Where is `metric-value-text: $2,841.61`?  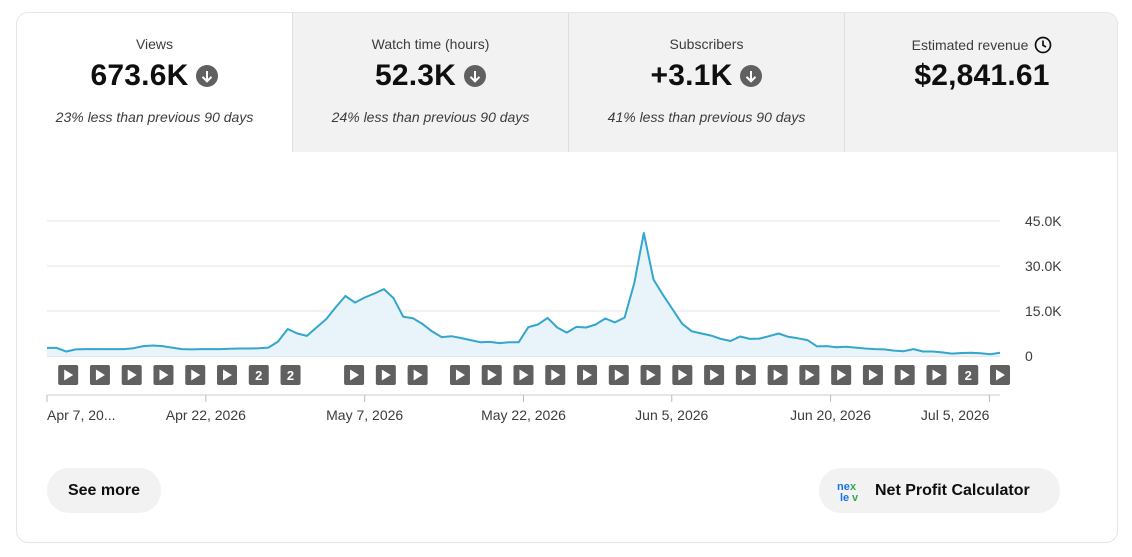
metric-value-text: $2,841.61 is located at coordinates (982, 75).